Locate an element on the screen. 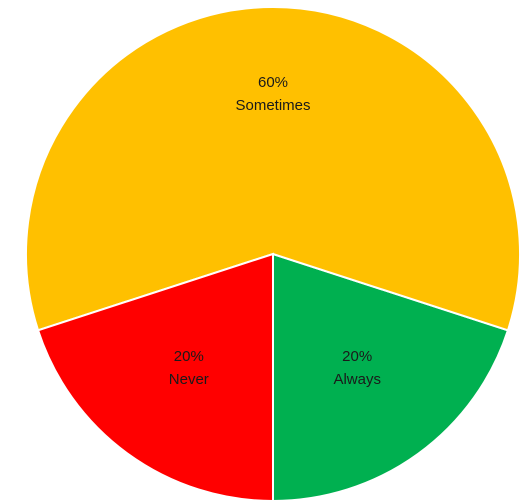 This screenshot has height=500, width=527. slice-percent-sometimes: 60% is located at coordinates (273, 82).